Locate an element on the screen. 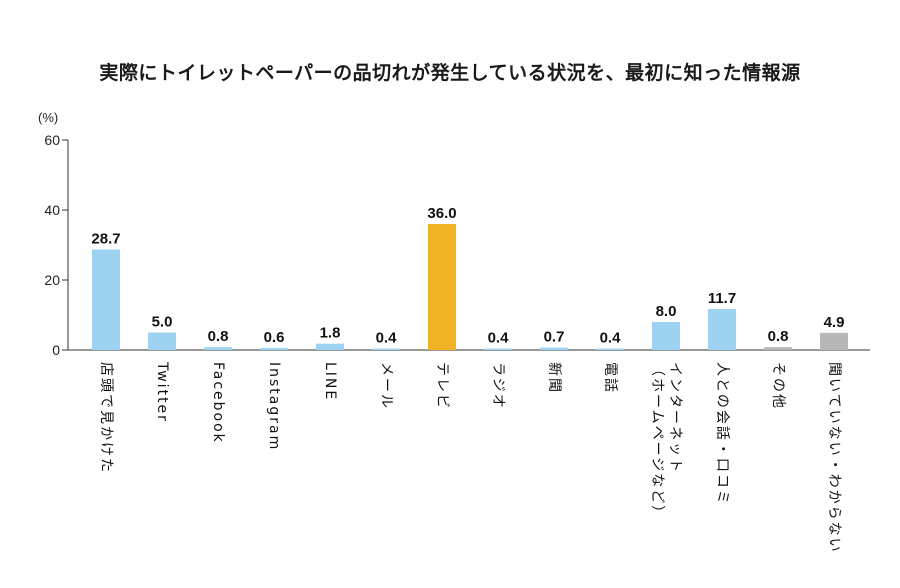  data-label: 5.0 is located at coordinates (162, 322).